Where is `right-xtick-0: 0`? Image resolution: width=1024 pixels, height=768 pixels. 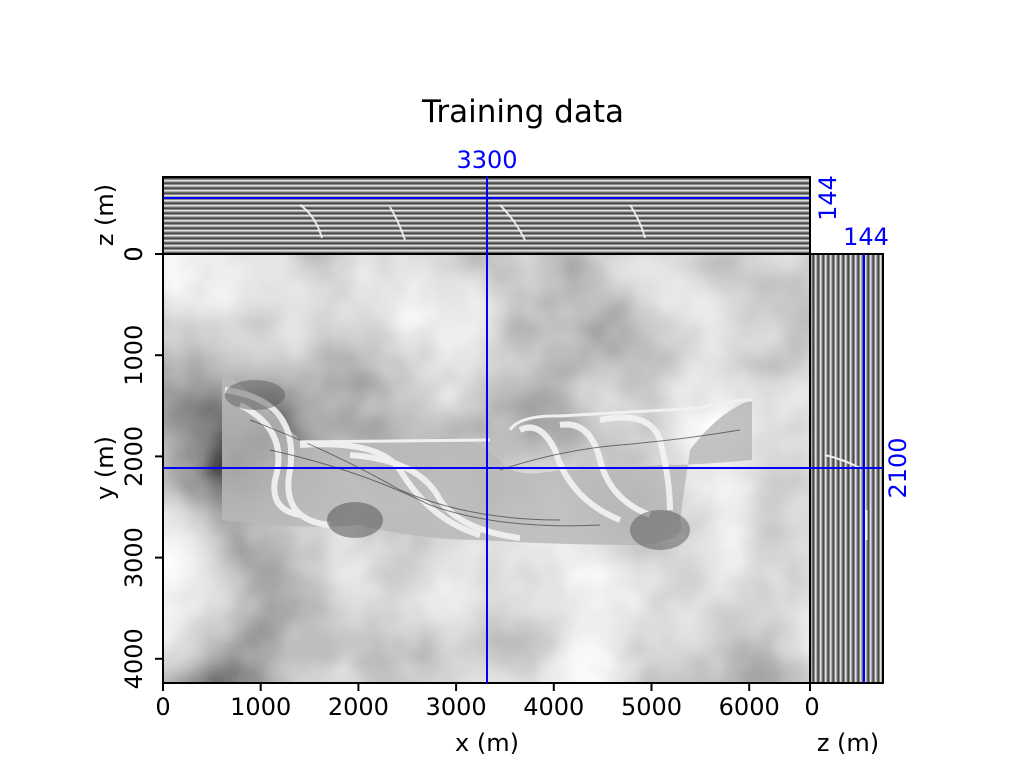
right-xtick-0: 0 is located at coordinates (811, 707).